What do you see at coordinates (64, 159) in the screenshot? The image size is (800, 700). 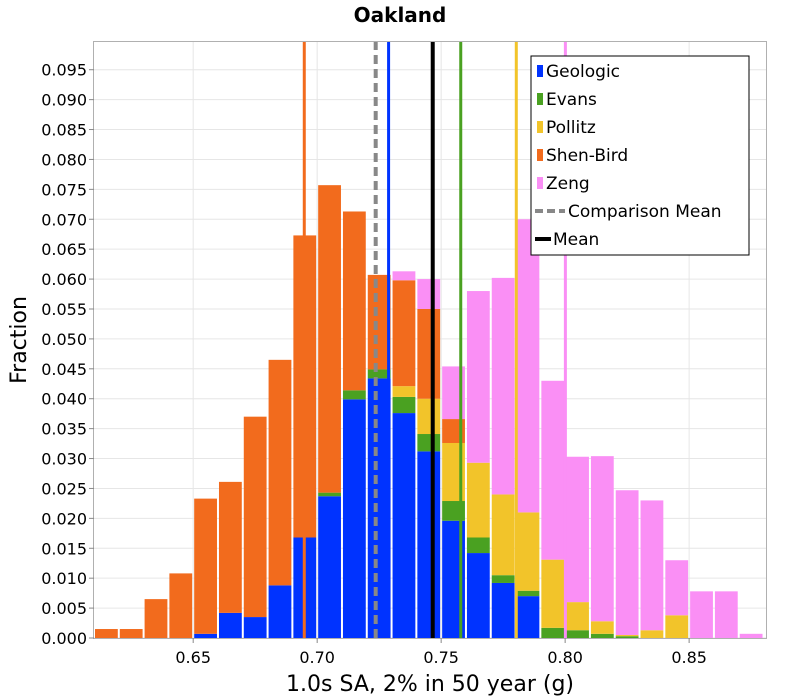 I see `y-tick-label: 0.080` at bounding box center [64, 159].